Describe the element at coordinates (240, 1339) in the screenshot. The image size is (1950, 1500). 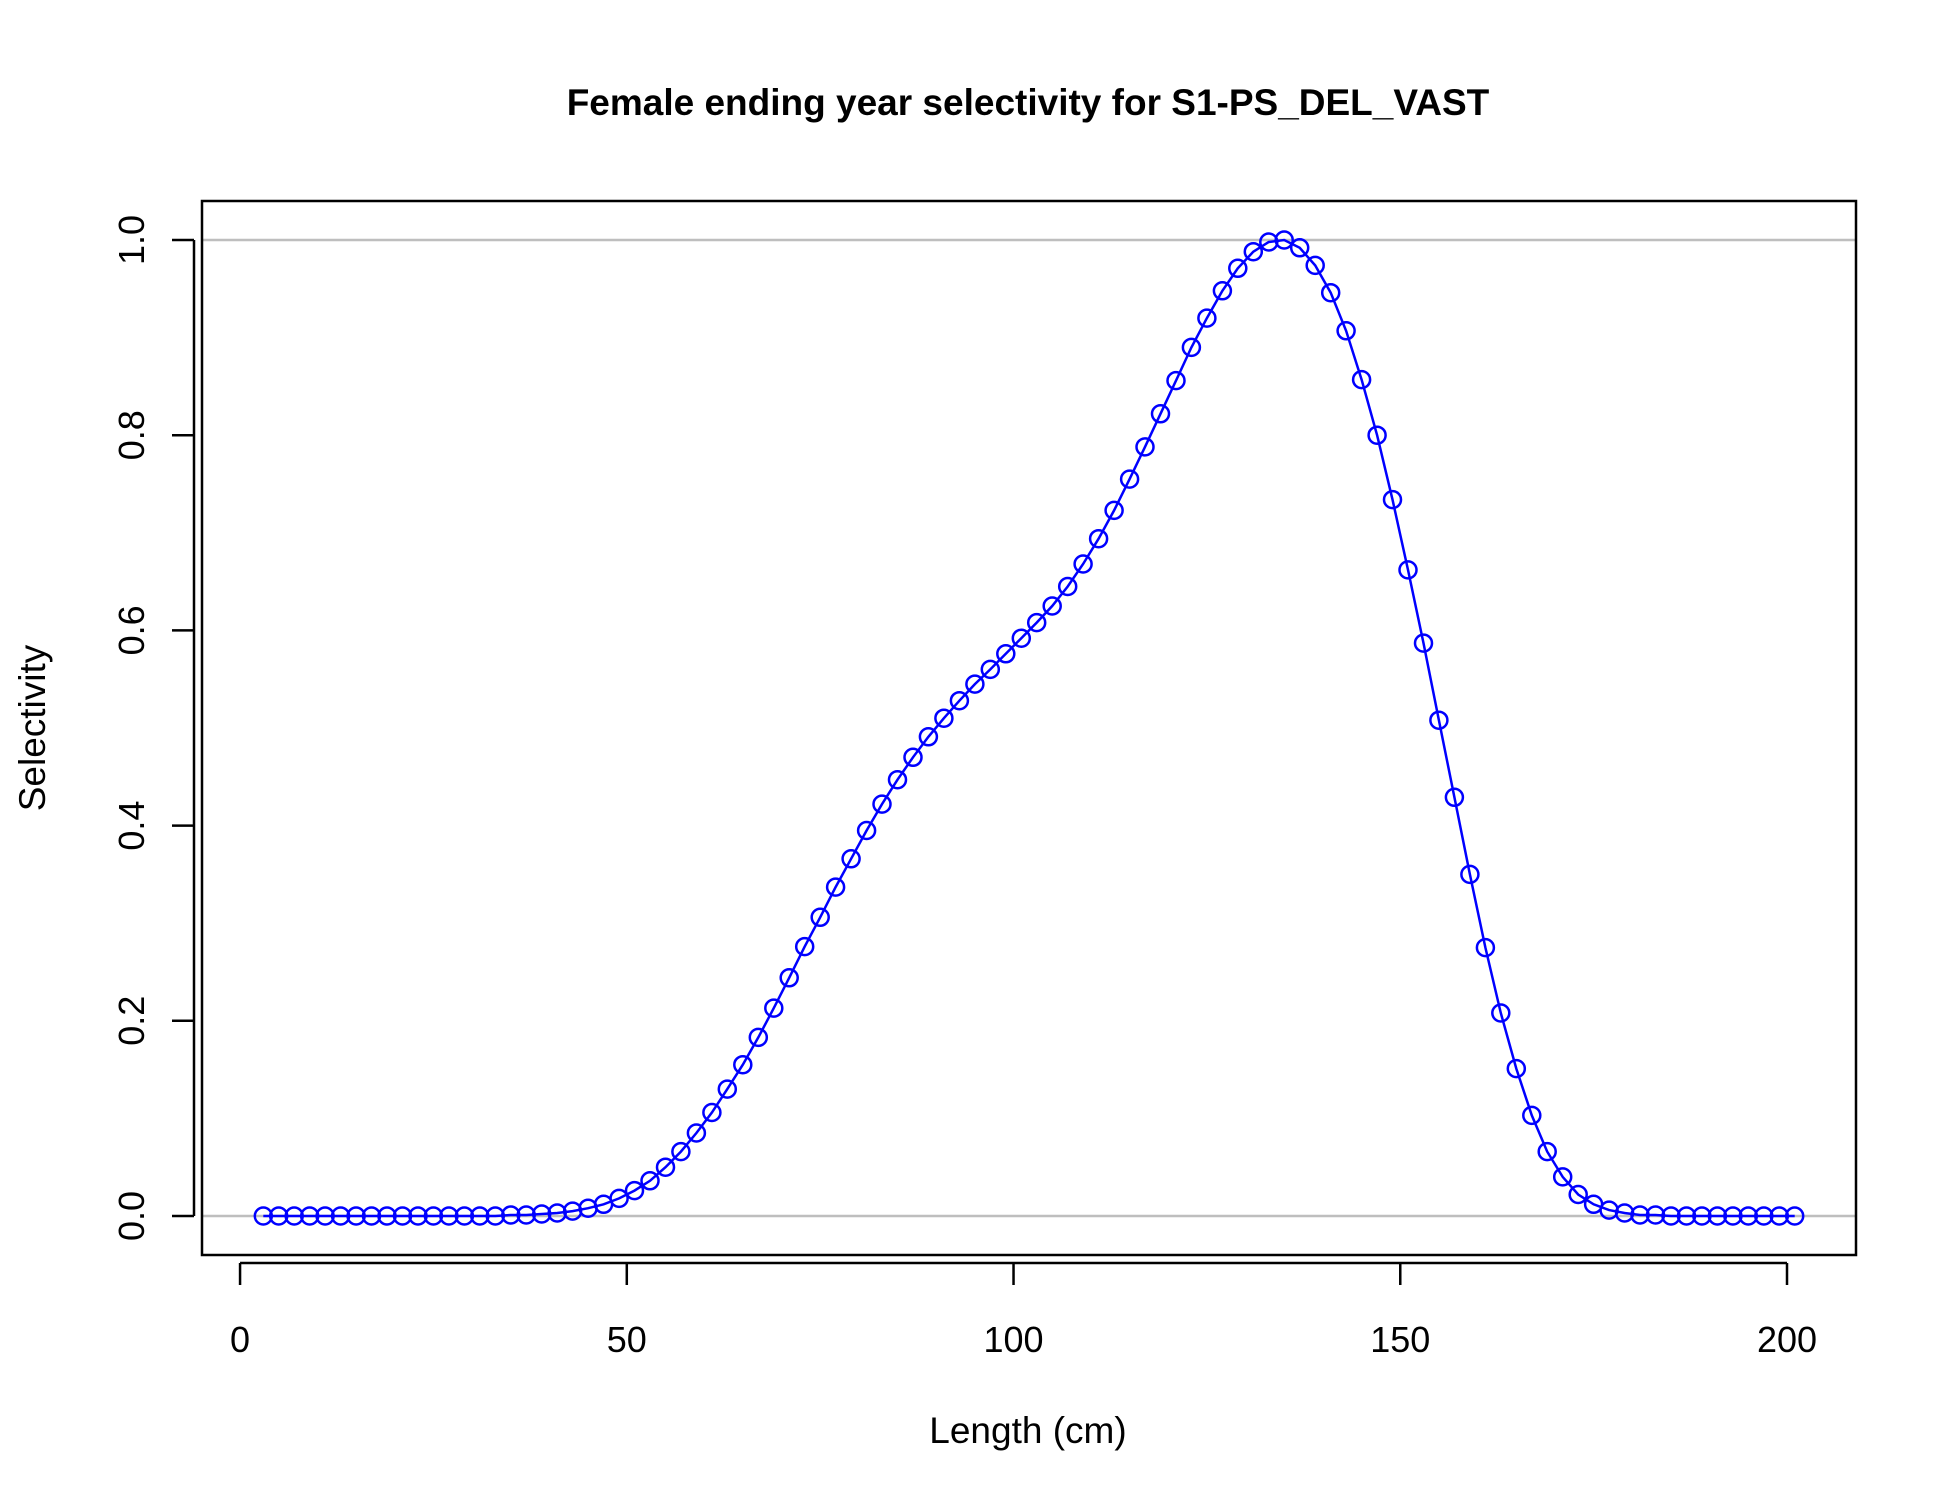
I see `x-tick-label: 0` at that location.